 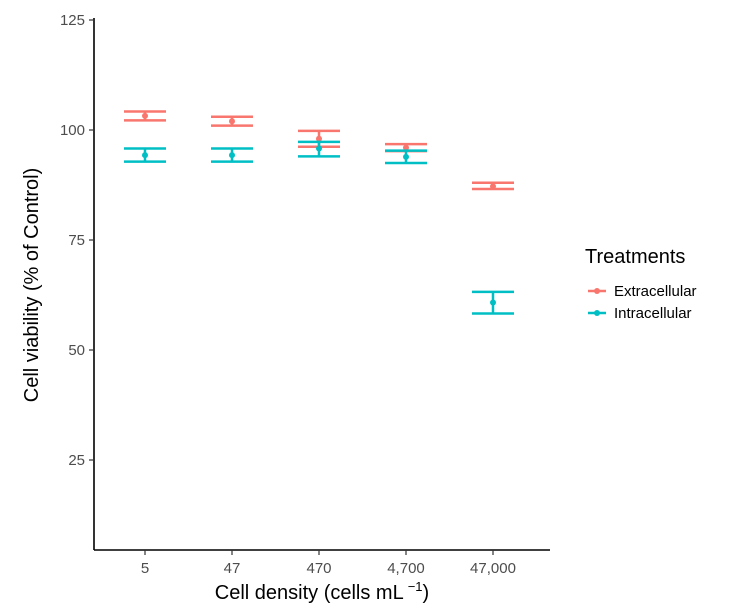 I want to click on y-tick-label: 100, so click(x=72, y=130).